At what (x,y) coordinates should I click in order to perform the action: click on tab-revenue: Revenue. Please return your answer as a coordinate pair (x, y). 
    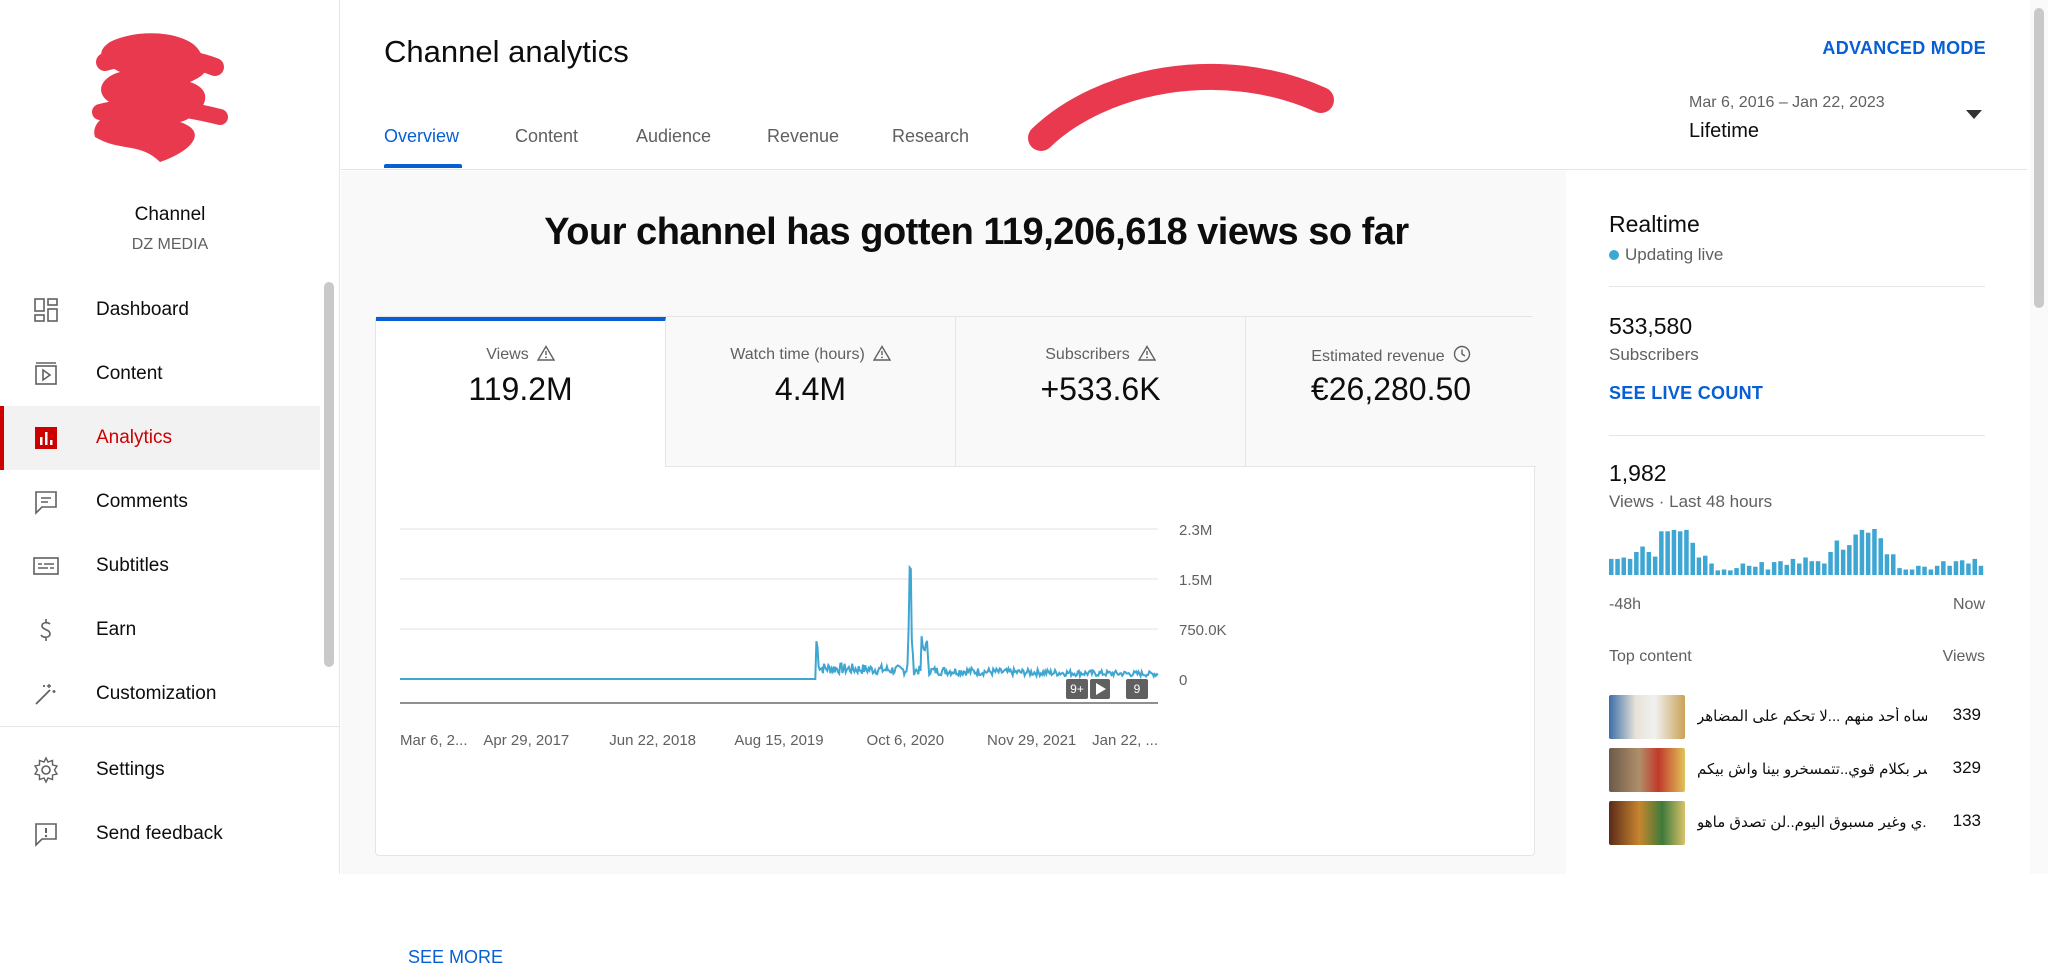
    Looking at the image, I should click on (803, 136).